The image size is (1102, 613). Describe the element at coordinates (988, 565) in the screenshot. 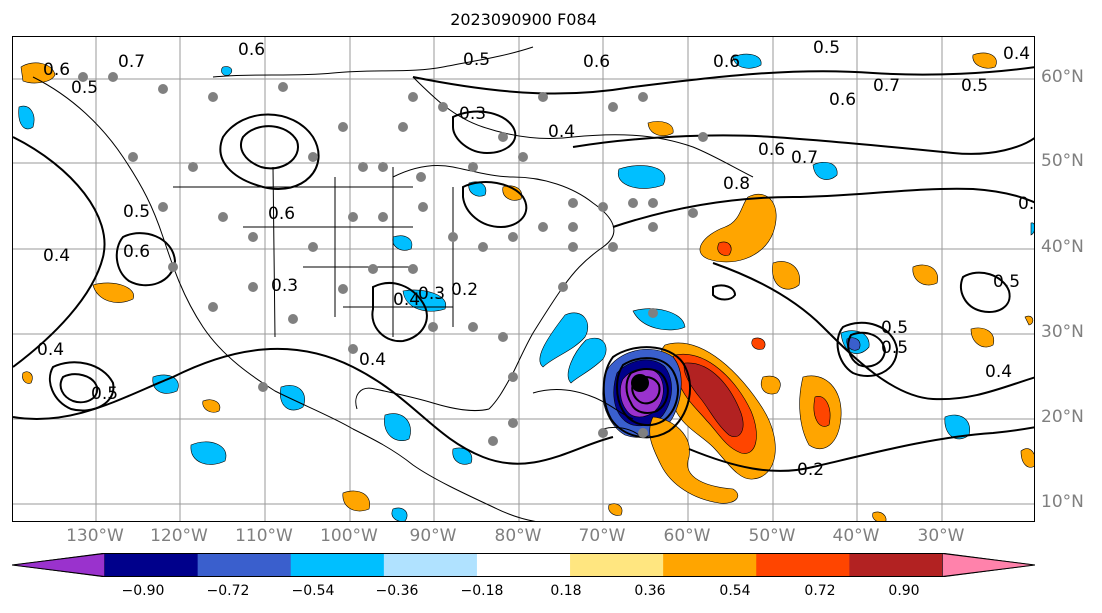

I see `colorbar-over-extension` at that location.